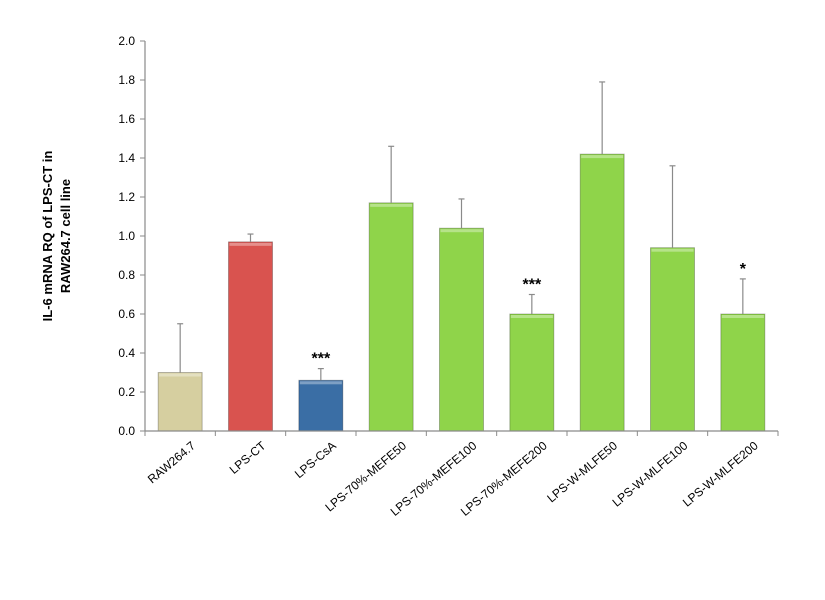 The width and height of the screenshot is (825, 600). I want to click on y-tick-label: 0.6, so click(126, 314).